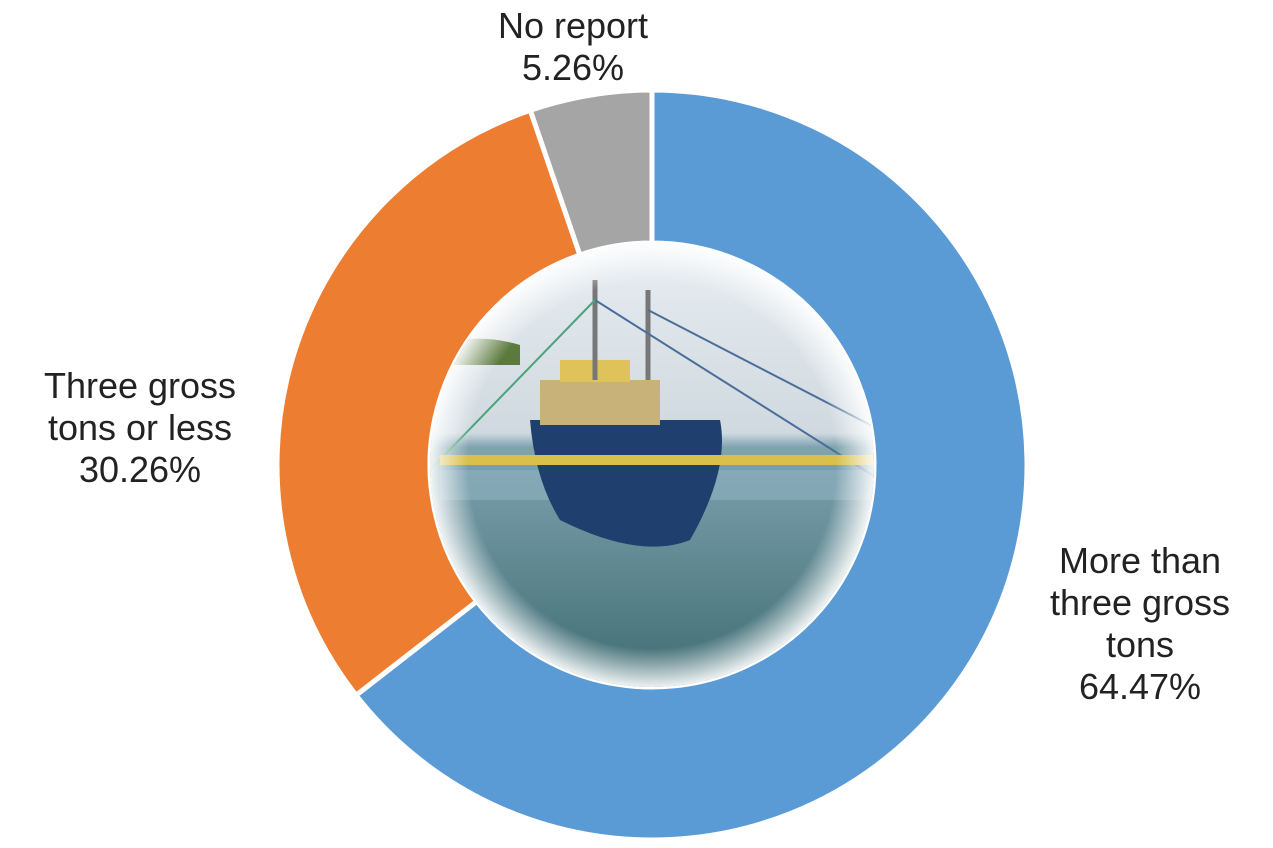 This screenshot has height=848, width=1273. What do you see at coordinates (573, 25) in the screenshot?
I see `category-label: No report` at bounding box center [573, 25].